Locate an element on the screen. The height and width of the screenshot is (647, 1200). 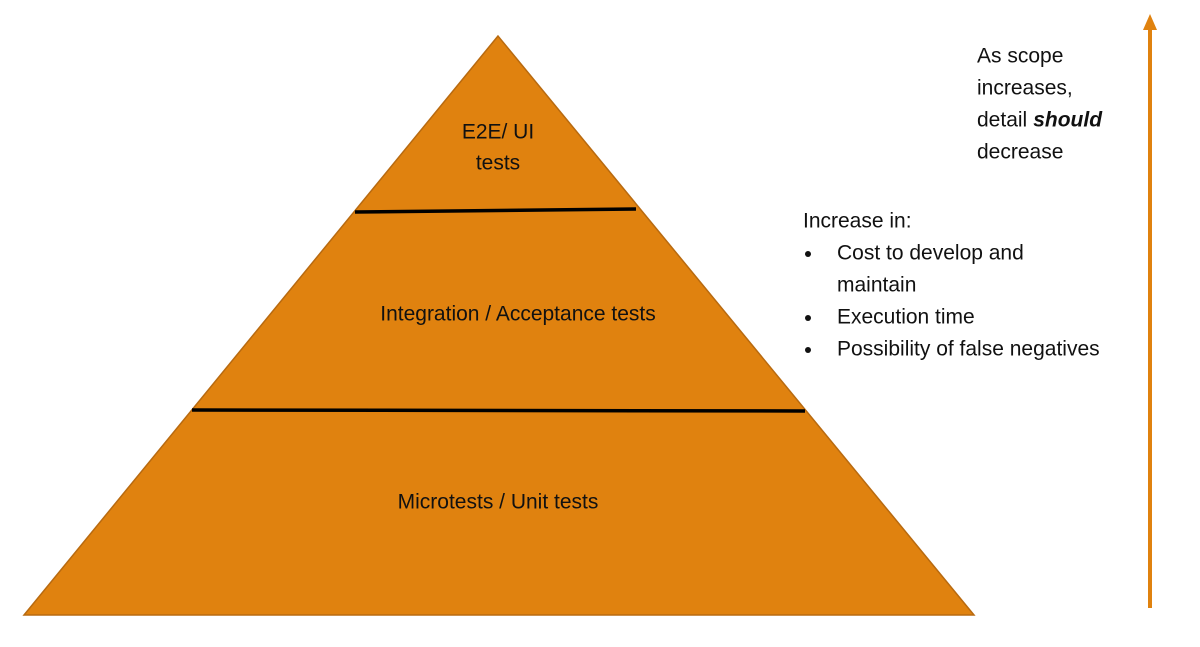
list-item: Possibility of false negatives is located at coordinates (968, 349).